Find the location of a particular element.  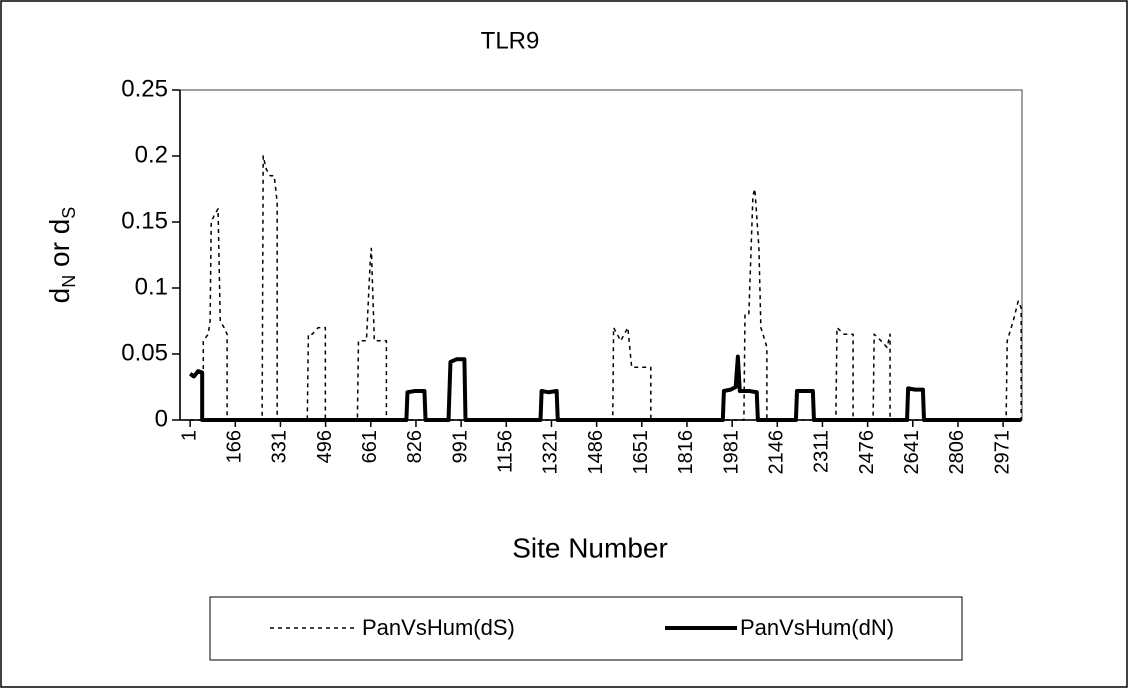

legend-entries: PanVsHum(dS) PanVsHum(dN) is located at coordinates (582, 627).